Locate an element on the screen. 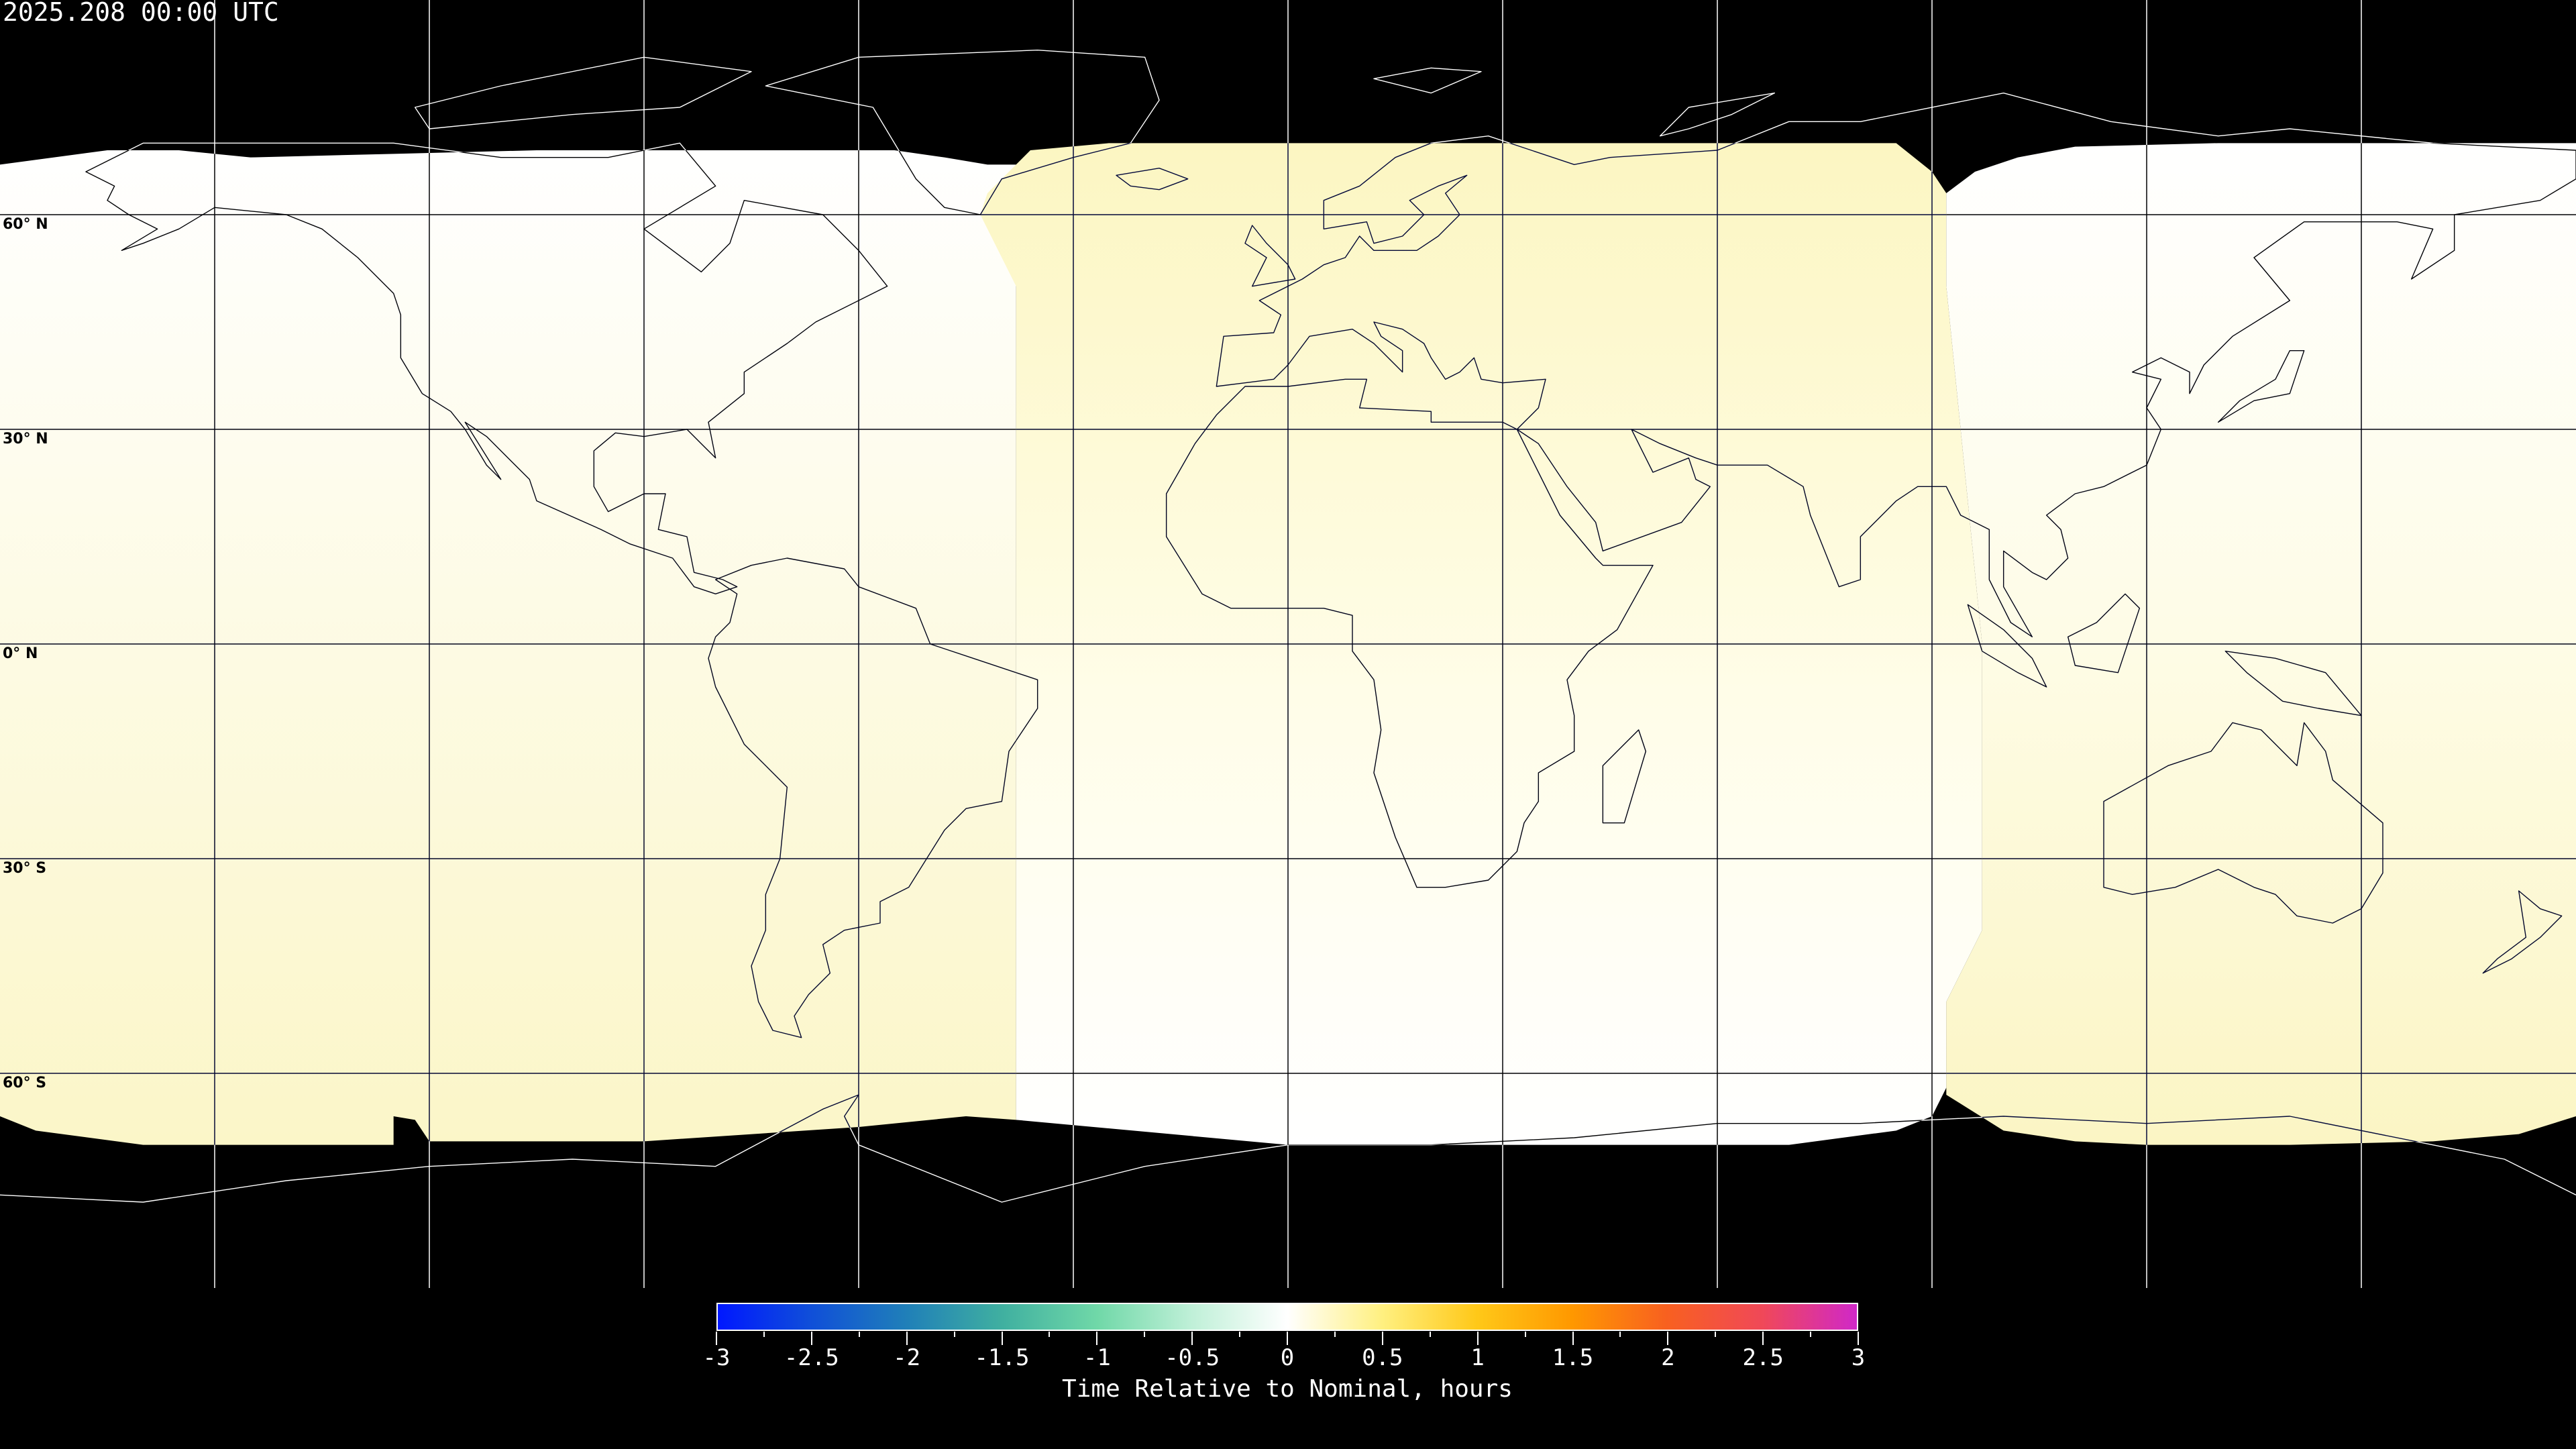 The width and height of the screenshot is (2576, 1449). colorbar-tick-label: -0.5 is located at coordinates (1192, 1357).